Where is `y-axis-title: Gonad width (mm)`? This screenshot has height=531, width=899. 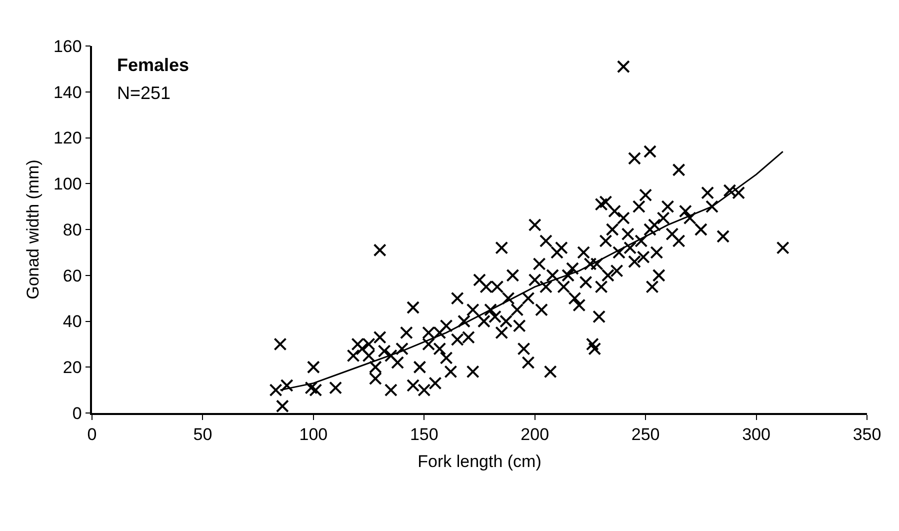
y-axis-title: Gonad width (mm) is located at coordinates (33, 230).